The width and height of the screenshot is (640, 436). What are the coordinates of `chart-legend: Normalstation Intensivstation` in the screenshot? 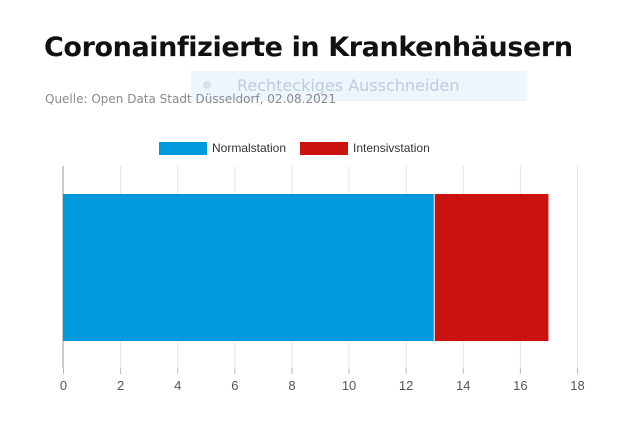 It's located at (301, 148).